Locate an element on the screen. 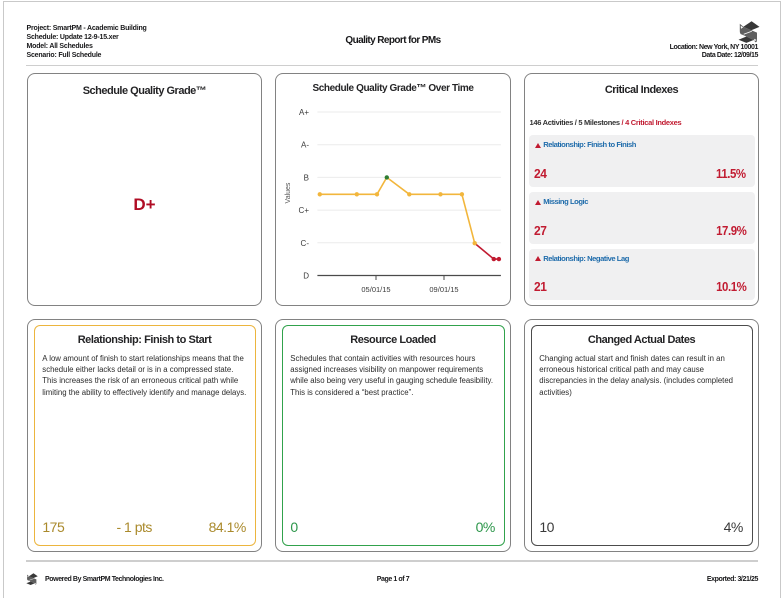 This screenshot has height=598, width=782. svg-text: A+ is located at coordinates (304, 112).